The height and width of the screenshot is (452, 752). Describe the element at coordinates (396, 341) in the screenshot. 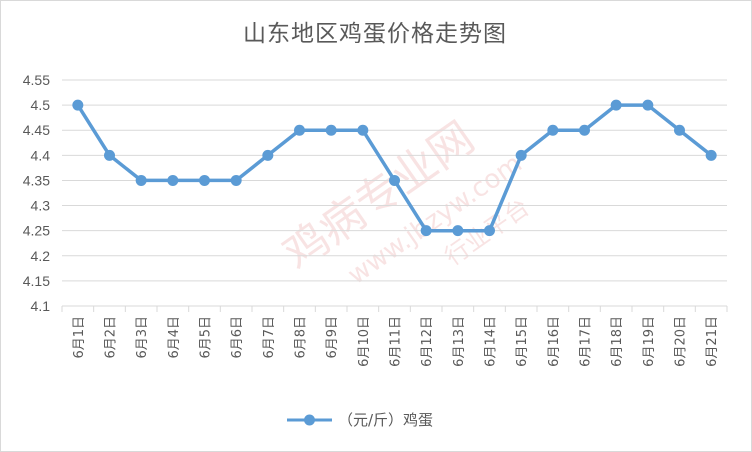

I see `x-tick-label: 6月11日` at that location.